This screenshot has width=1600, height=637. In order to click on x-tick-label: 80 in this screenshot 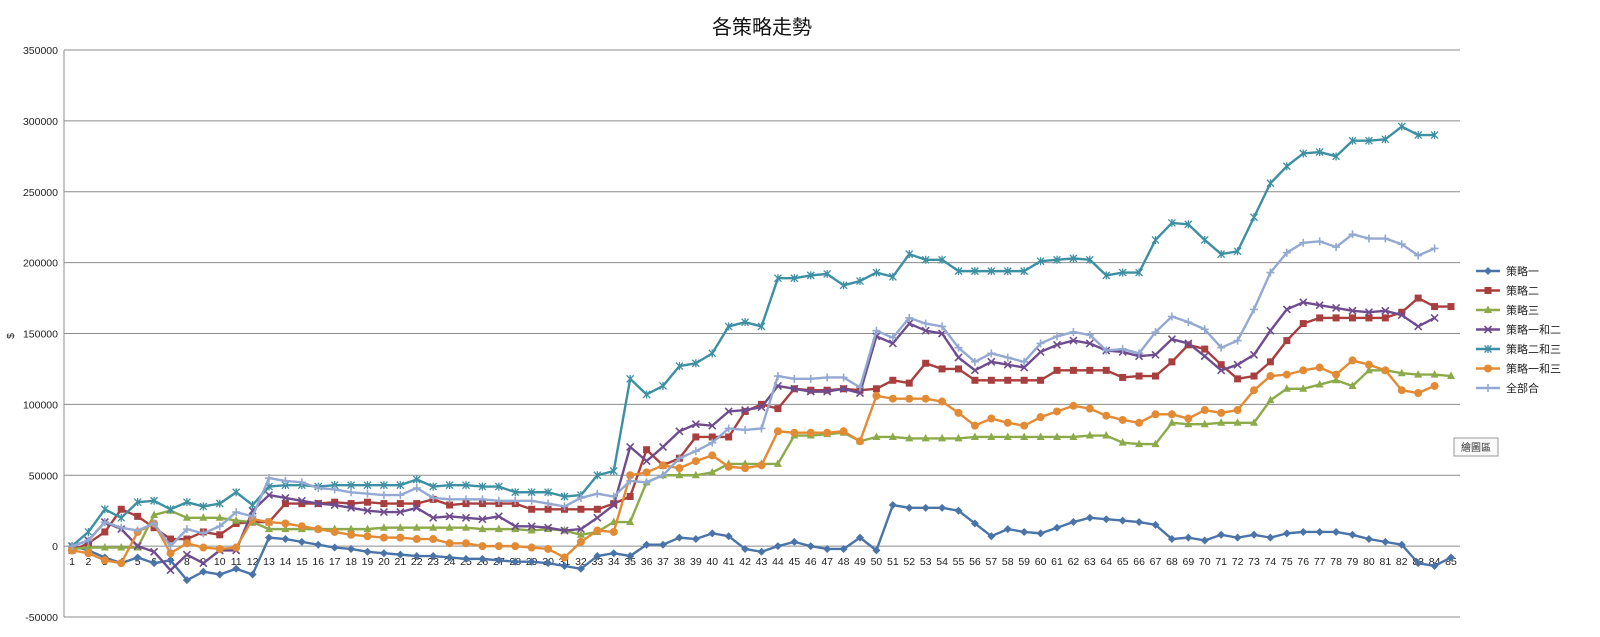, I will do `click(1369, 562)`.